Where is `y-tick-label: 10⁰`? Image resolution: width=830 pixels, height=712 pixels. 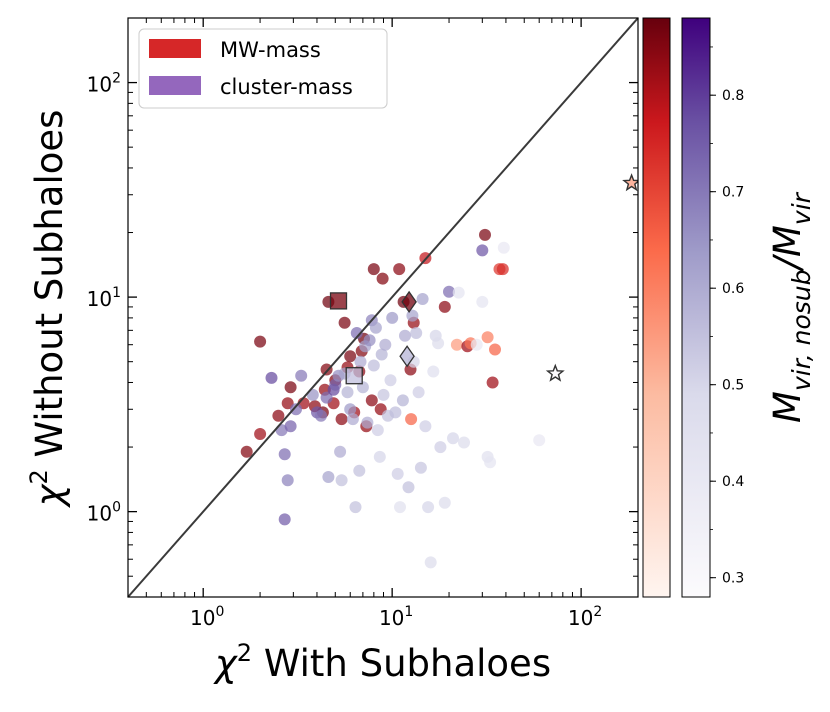
y-tick-label: 10⁰ is located at coordinates (104, 513).